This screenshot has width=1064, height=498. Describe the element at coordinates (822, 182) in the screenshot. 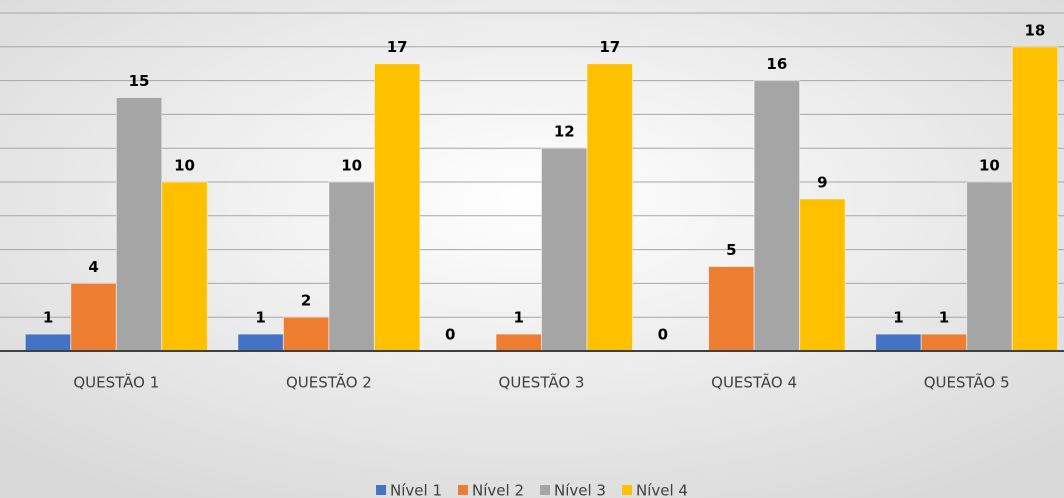

I see `value-label: 9` at that location.